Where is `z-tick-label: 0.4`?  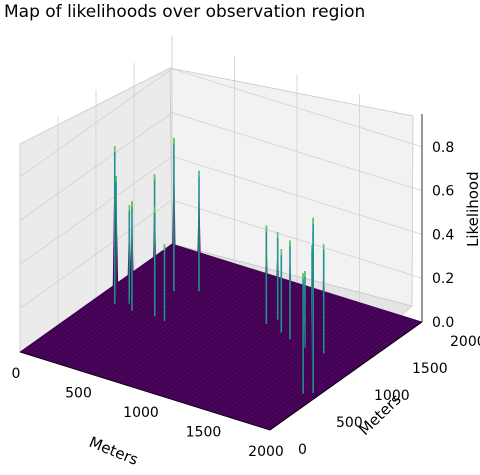 z-tick-label: 0.4 is located at coordinates (443, 235).